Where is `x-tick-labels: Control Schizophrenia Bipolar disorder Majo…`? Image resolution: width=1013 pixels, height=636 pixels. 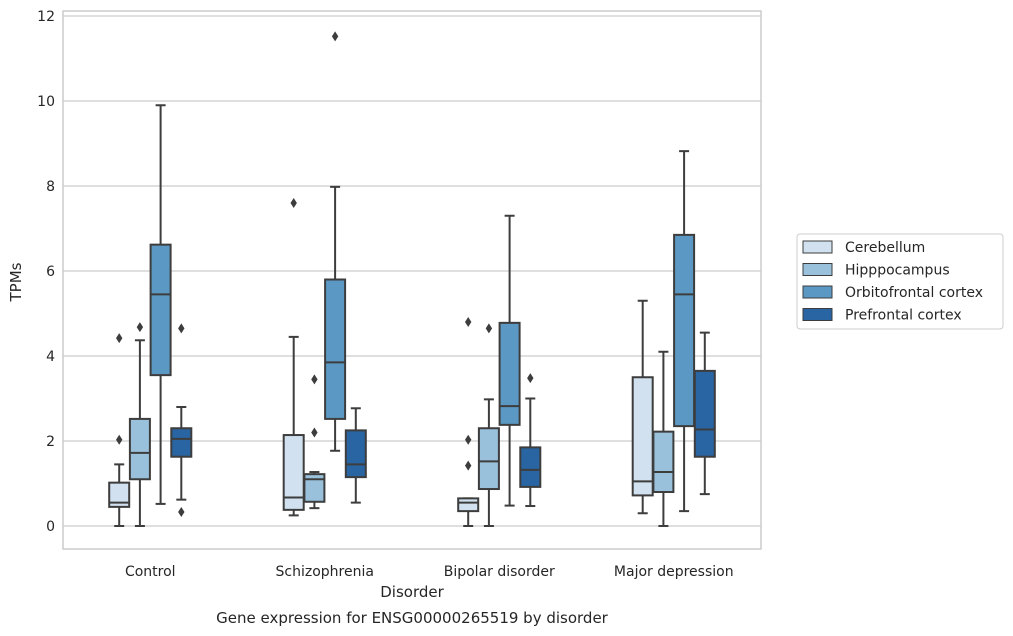
x-tick-labels: Control Schizophrenia Bipolar disorder Majo… is located at coordinates (429, 572).